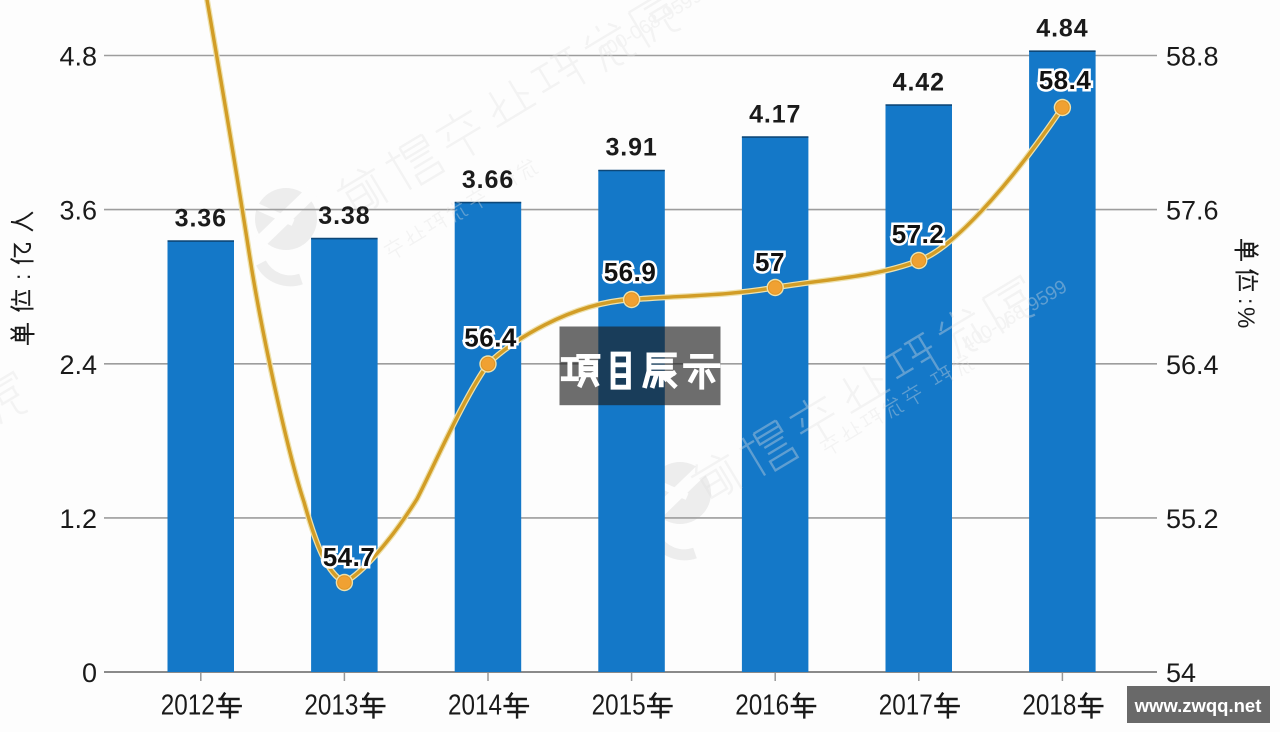 This screenshot has width=1280, height=732. What do you see at coordinates (1198, 705) in the screenshot?
I see `svg-text: www.zwqq.net` at bounding box center [1198, 705].